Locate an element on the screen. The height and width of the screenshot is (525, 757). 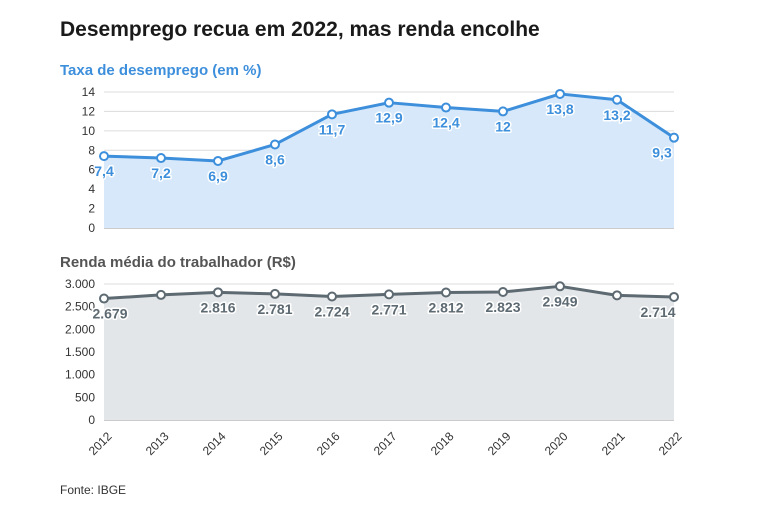
income-y-tick-label: 3.000 is located at coordinates (80, 284).